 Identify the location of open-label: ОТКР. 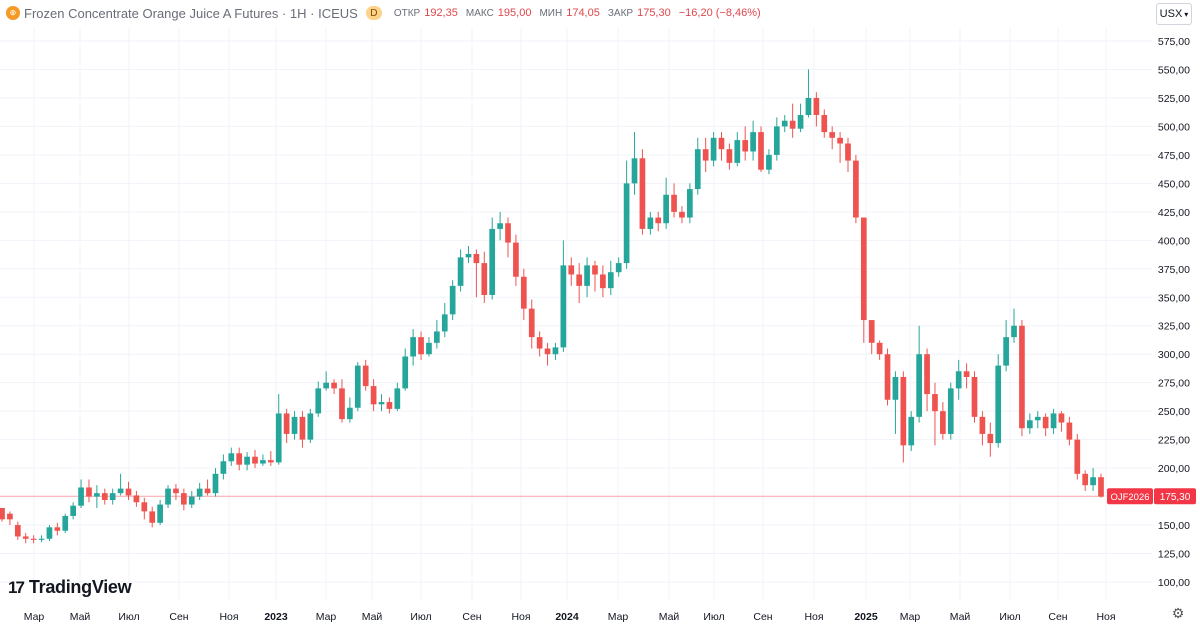
(407, 13).